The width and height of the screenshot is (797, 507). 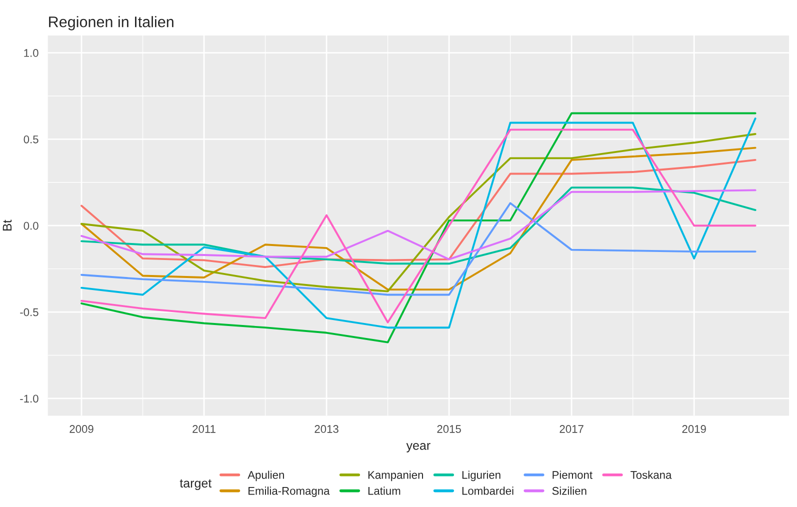 What do you see at coordinates (29, 312) in the screenshot?
I see `y-tick-label: -0.5` at bounding box center [29, 312].